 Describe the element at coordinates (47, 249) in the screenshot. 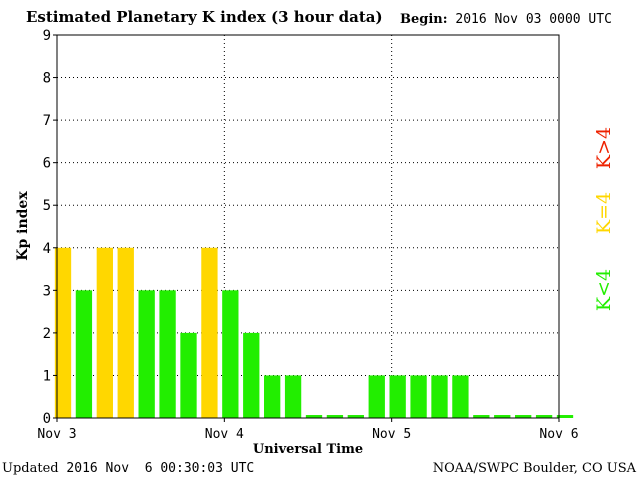

I see `y-tick-label: 4` at that location.